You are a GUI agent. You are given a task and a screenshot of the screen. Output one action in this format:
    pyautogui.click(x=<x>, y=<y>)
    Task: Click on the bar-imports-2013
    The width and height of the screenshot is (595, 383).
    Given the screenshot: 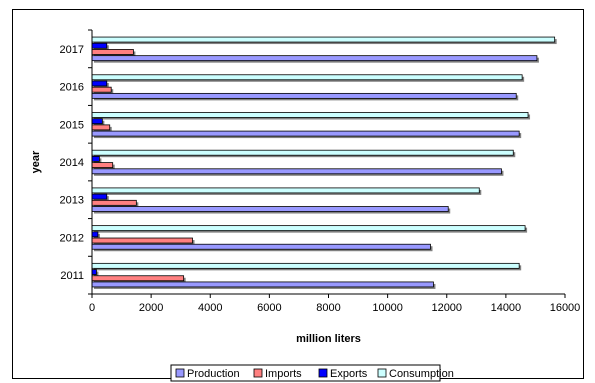 What is the action you would take?
    pyautogui.click(x=114, y=202)
    